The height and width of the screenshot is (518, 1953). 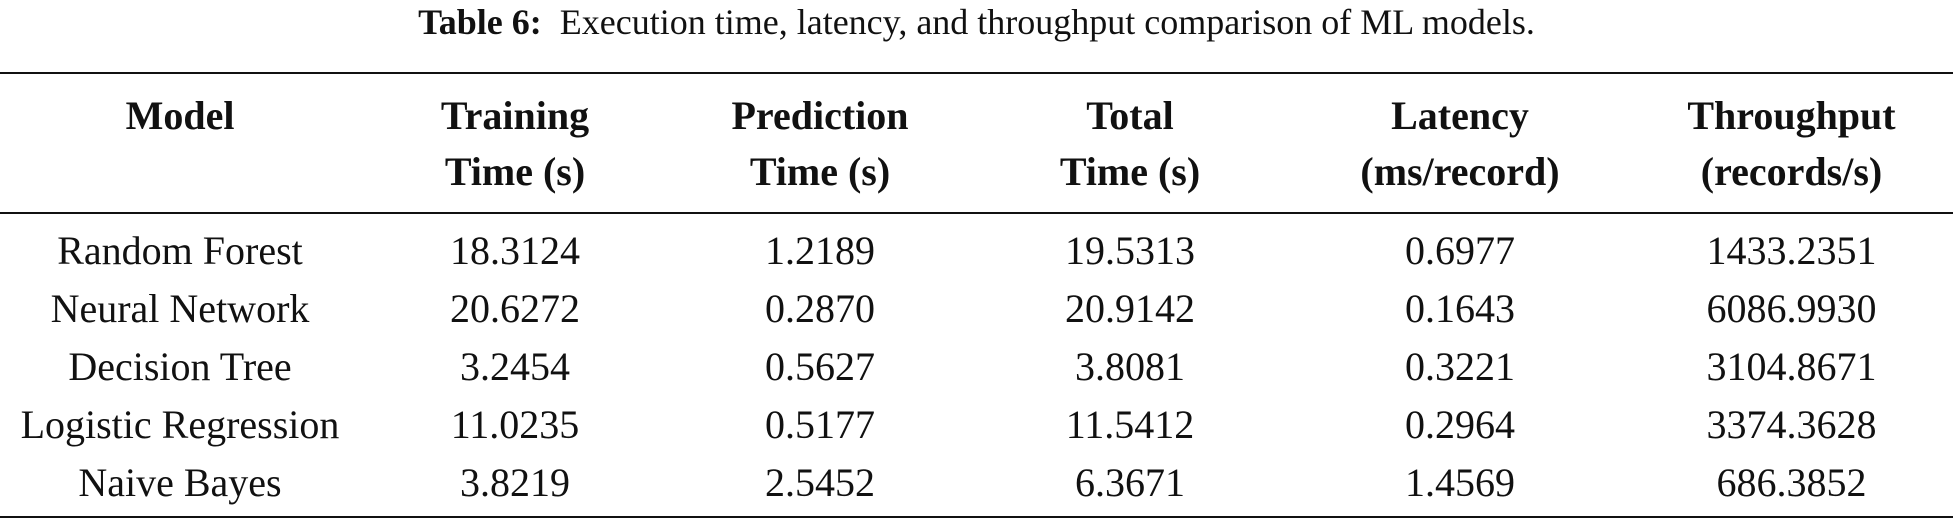 I want to click on cell-training-time: 11.0235, so click(x=515, y=424).